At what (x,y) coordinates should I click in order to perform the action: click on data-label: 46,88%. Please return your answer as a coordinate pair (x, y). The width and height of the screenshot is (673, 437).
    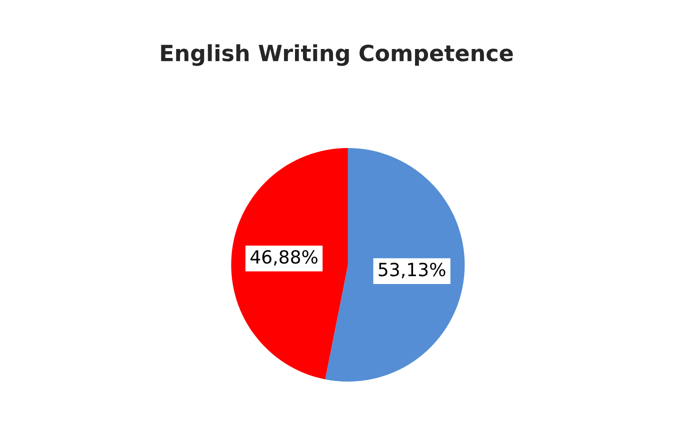
    Looking at the image, I should click on (284, 258).